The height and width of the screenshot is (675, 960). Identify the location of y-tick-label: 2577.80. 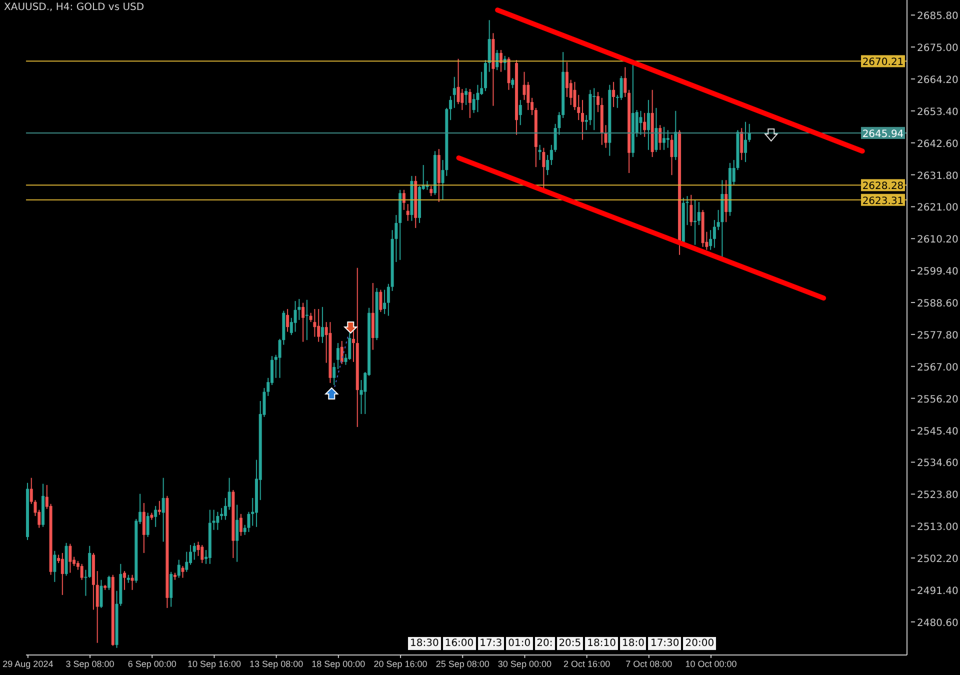
(937, 336).